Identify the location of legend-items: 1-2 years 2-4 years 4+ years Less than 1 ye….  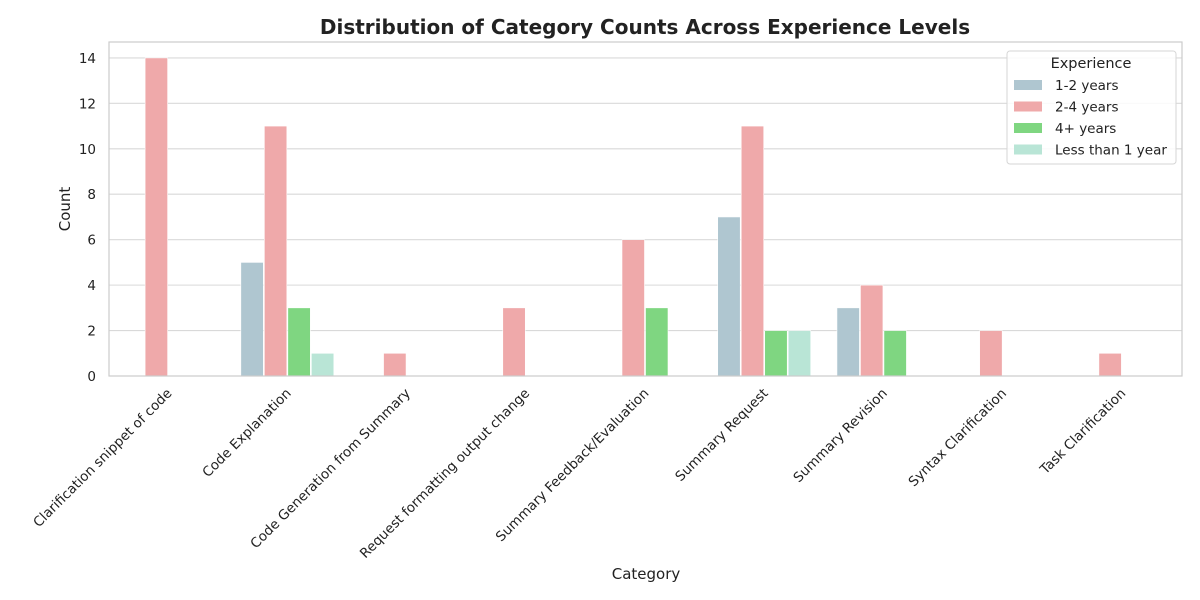
(1090, 118).